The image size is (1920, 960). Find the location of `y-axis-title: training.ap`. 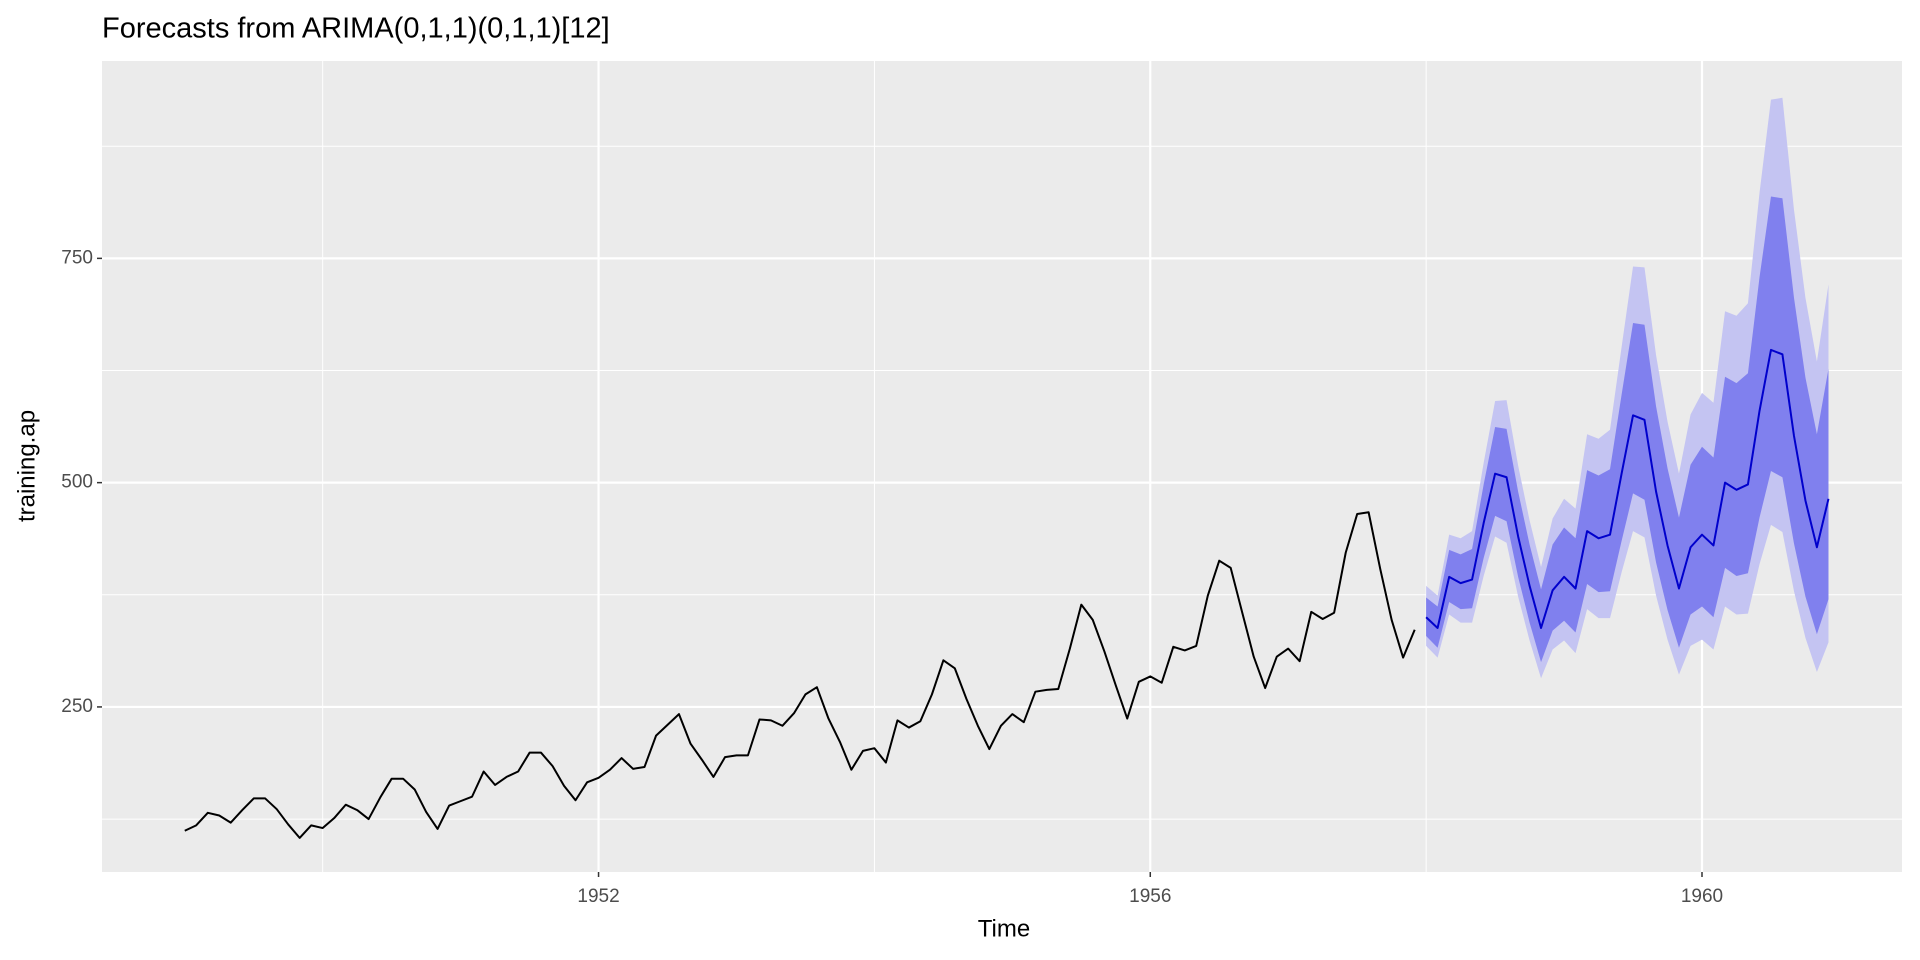

y-axis-title: training.ap is located at coordinates (26, 466).